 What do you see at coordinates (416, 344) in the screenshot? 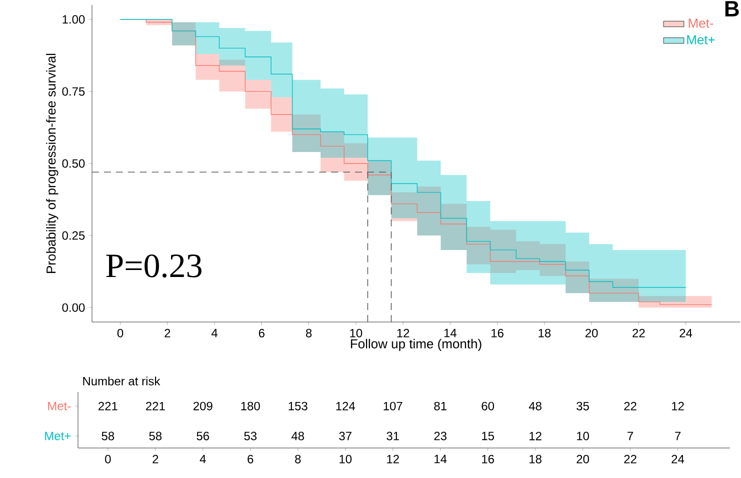
I see `x-axis-title: Follow up time (month)` at bounding box center [416, 344].